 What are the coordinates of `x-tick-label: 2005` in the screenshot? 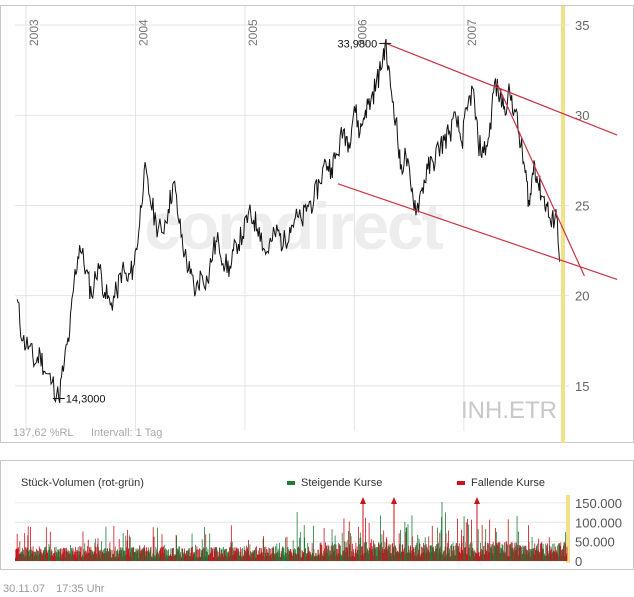 It's located at (253, 32).